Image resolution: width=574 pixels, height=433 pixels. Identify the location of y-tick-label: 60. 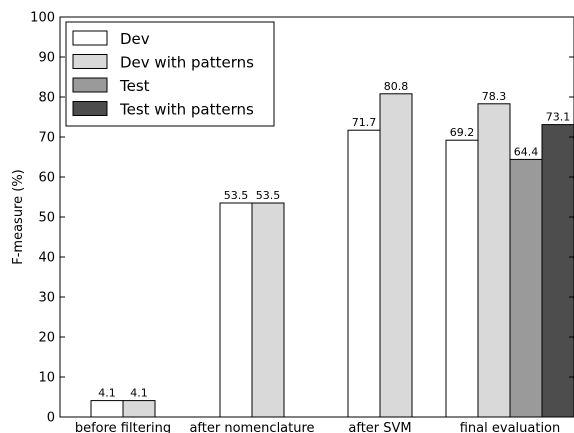
(46, 178).